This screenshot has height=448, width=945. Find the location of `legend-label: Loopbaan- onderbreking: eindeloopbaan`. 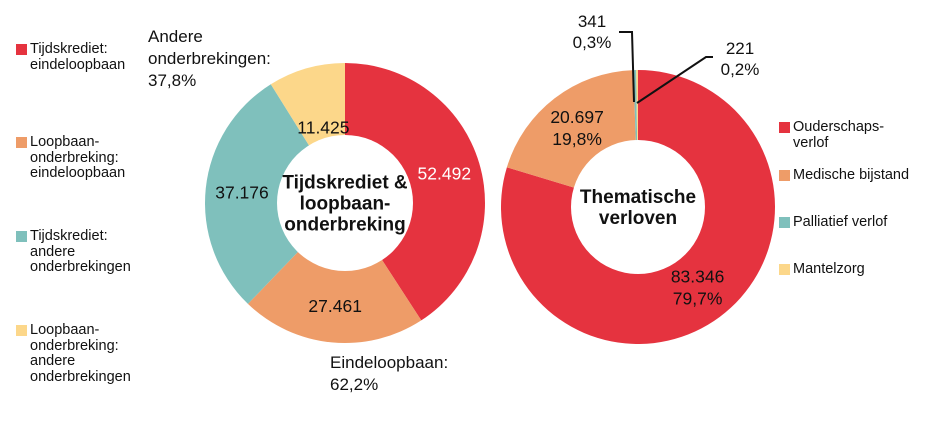

legend-label: Loopbaan- onderbreking: eindeloopbaan is located at coordinates (78, 157).